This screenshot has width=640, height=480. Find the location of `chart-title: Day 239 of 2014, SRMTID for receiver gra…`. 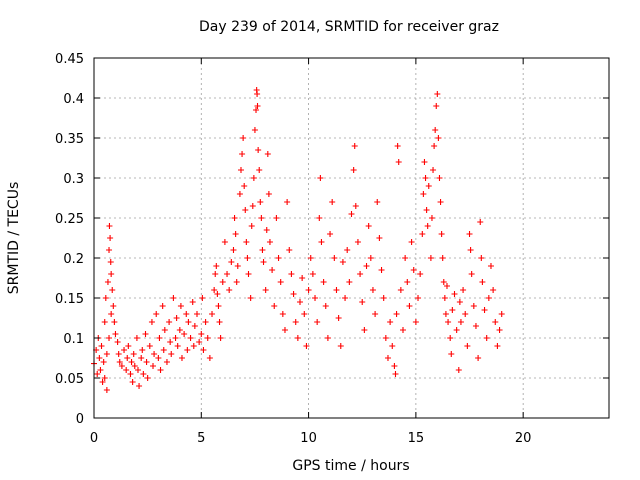

chart-title: Day 239 of 2014, SRMTID for receiver gra… is located at coordinates (349, 27).